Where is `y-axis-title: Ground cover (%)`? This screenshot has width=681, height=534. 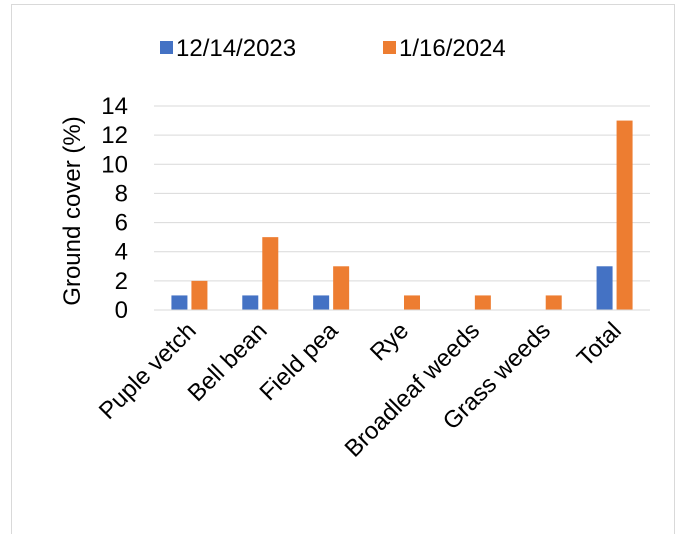 y-axis-title: Ground cover (%) is located at coordinates (72, 210).